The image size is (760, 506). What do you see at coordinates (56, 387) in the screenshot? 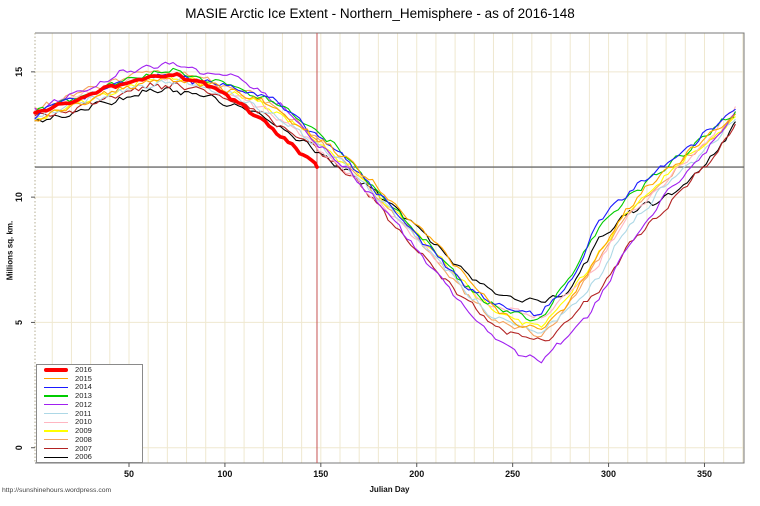
I see `legend-swatch-2014` at bounding box center [56, 387].